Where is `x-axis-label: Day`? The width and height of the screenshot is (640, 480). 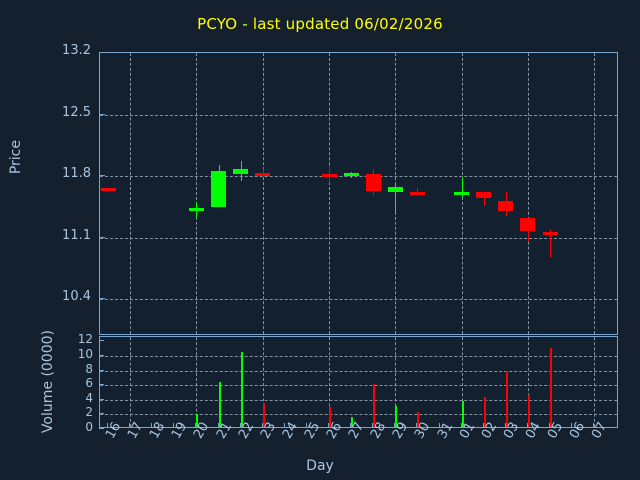 x-axis-label: Day is located at coordinates (320, 466).